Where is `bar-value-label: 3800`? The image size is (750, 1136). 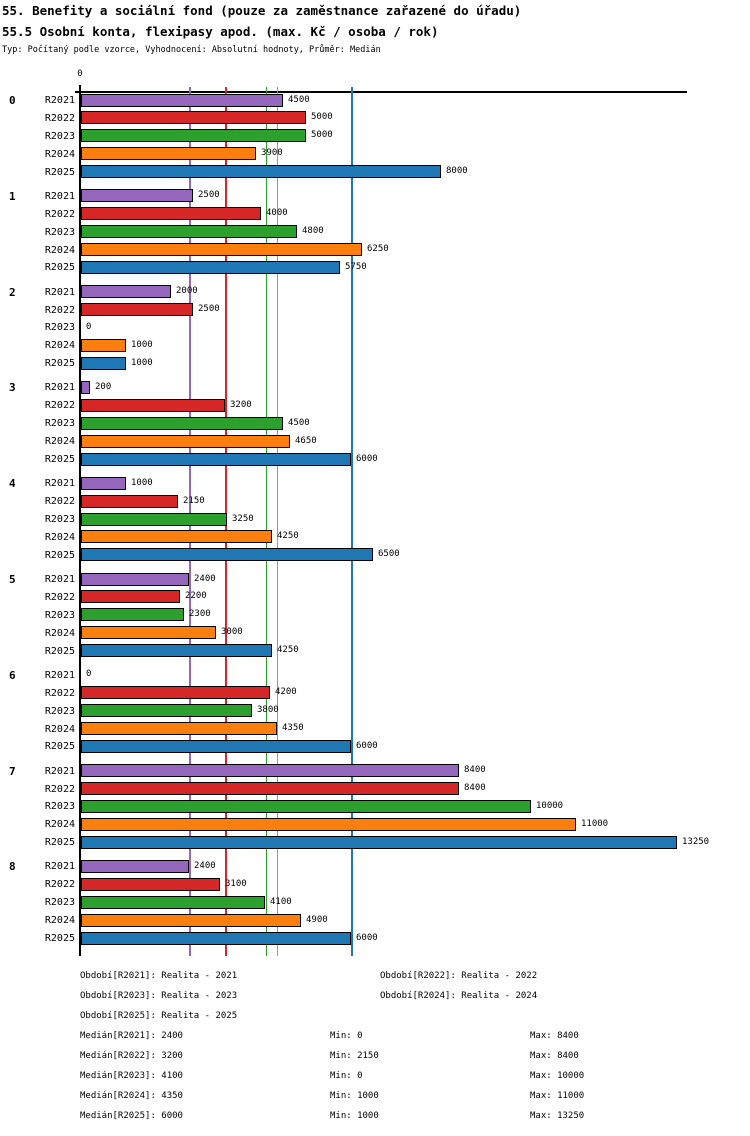
bar-value-label: 3800 is located at coordinates (268, 710).